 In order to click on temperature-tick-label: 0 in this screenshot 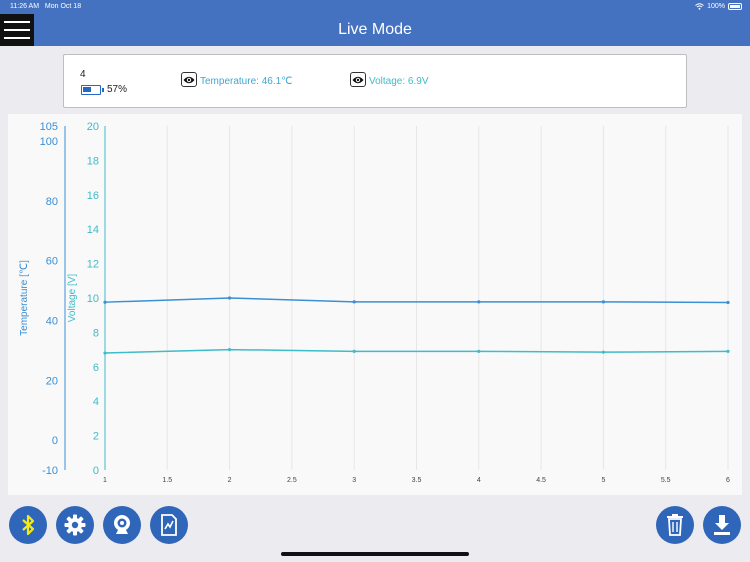, I will do `click(55, 441)`.